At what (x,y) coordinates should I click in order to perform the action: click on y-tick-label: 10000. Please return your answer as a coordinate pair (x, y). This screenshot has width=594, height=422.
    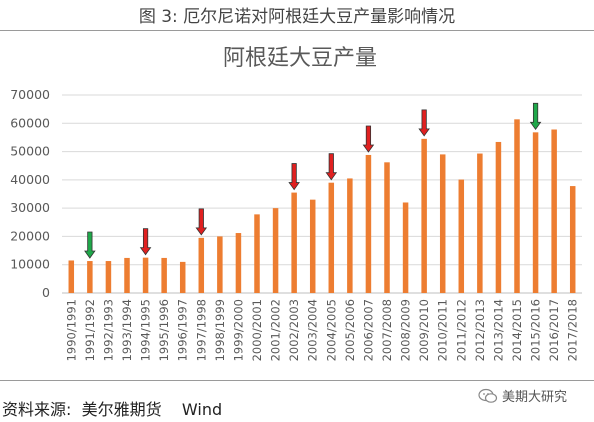
    Looking at the image, I should click on (30, 264).